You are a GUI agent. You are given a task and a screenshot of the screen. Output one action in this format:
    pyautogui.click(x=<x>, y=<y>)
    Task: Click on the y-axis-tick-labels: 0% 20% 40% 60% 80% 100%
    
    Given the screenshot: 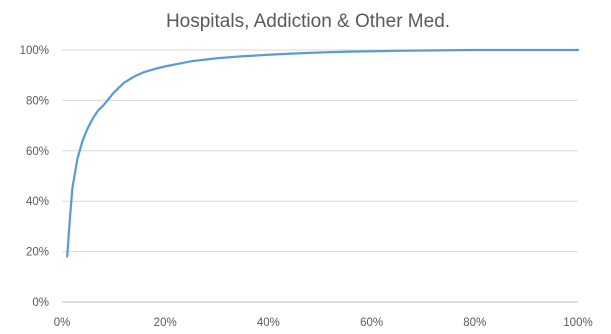 What is the action you would take?
    pyautogui.click(x=34, y=177)
    